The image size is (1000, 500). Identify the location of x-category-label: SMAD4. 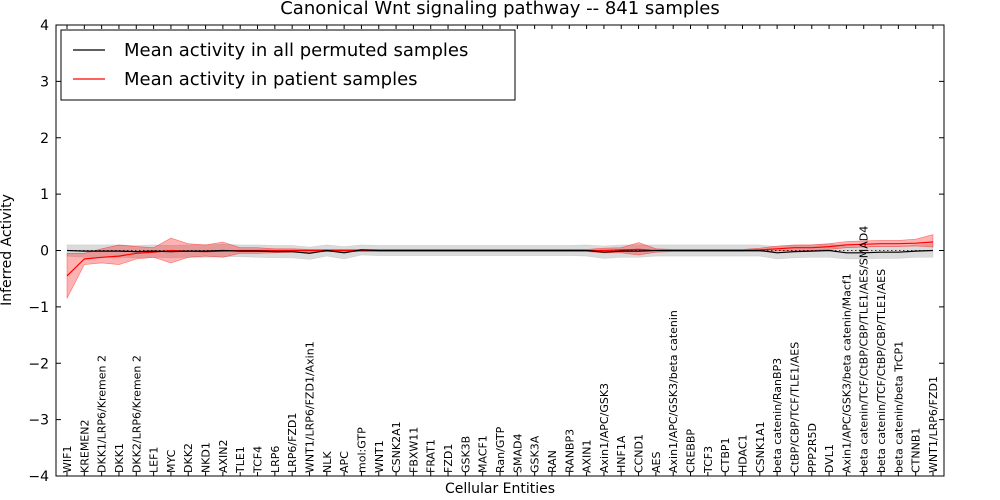
(517, 453).